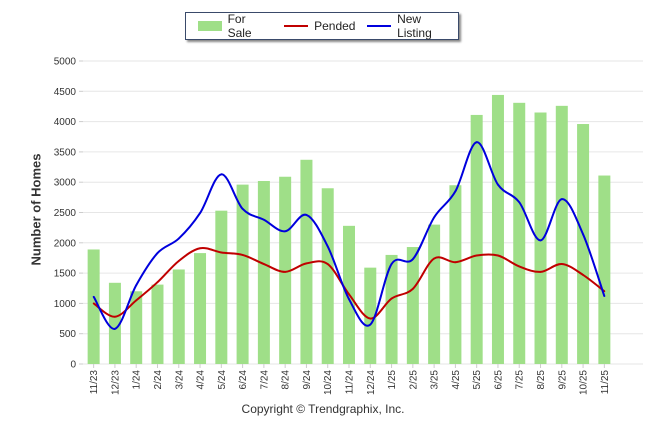 The image size is (646, 434). I want to click on x-tick-label: 10/24, so click(328, 382).